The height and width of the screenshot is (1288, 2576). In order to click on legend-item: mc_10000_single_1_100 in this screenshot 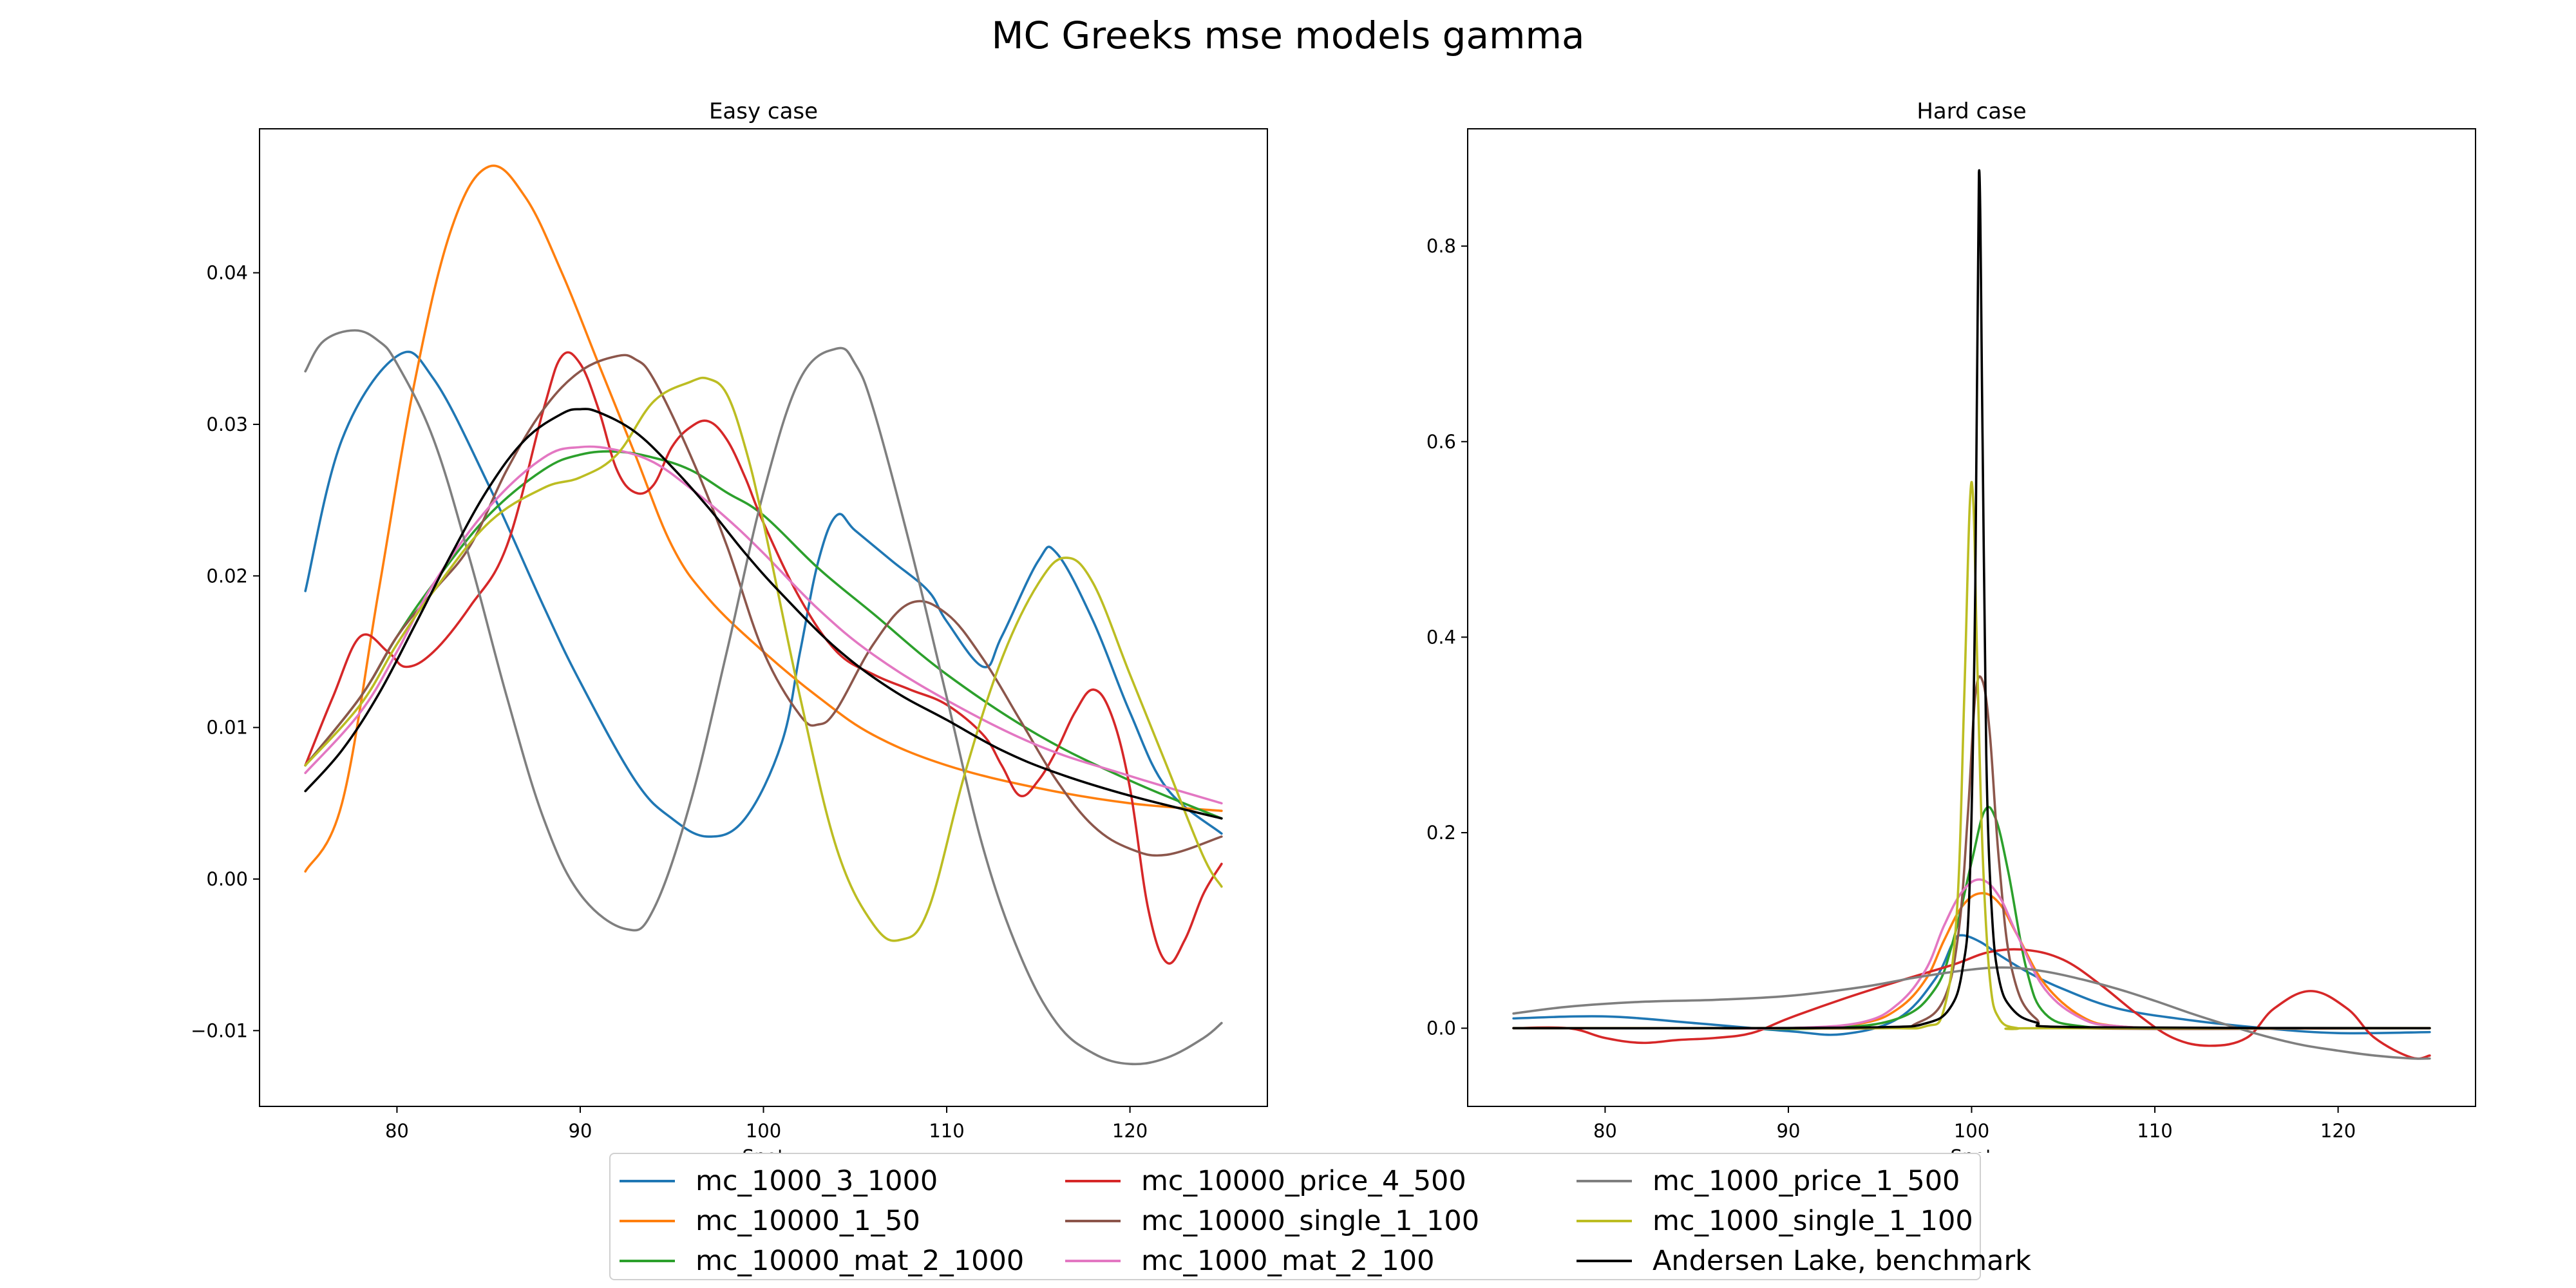, I will do `click(1272, 1221)`.